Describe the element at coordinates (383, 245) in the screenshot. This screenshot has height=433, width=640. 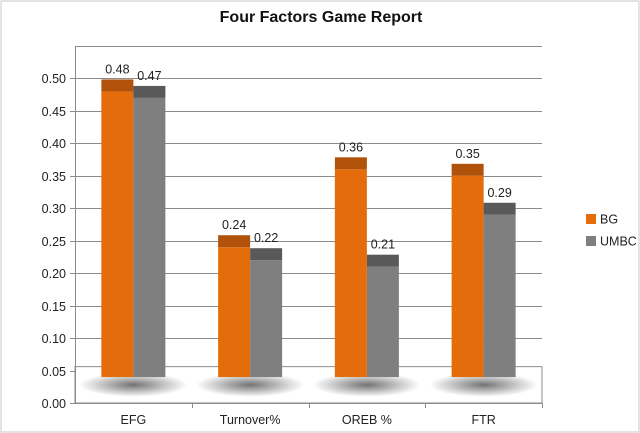
I see `data-label: 0.21` at that location.